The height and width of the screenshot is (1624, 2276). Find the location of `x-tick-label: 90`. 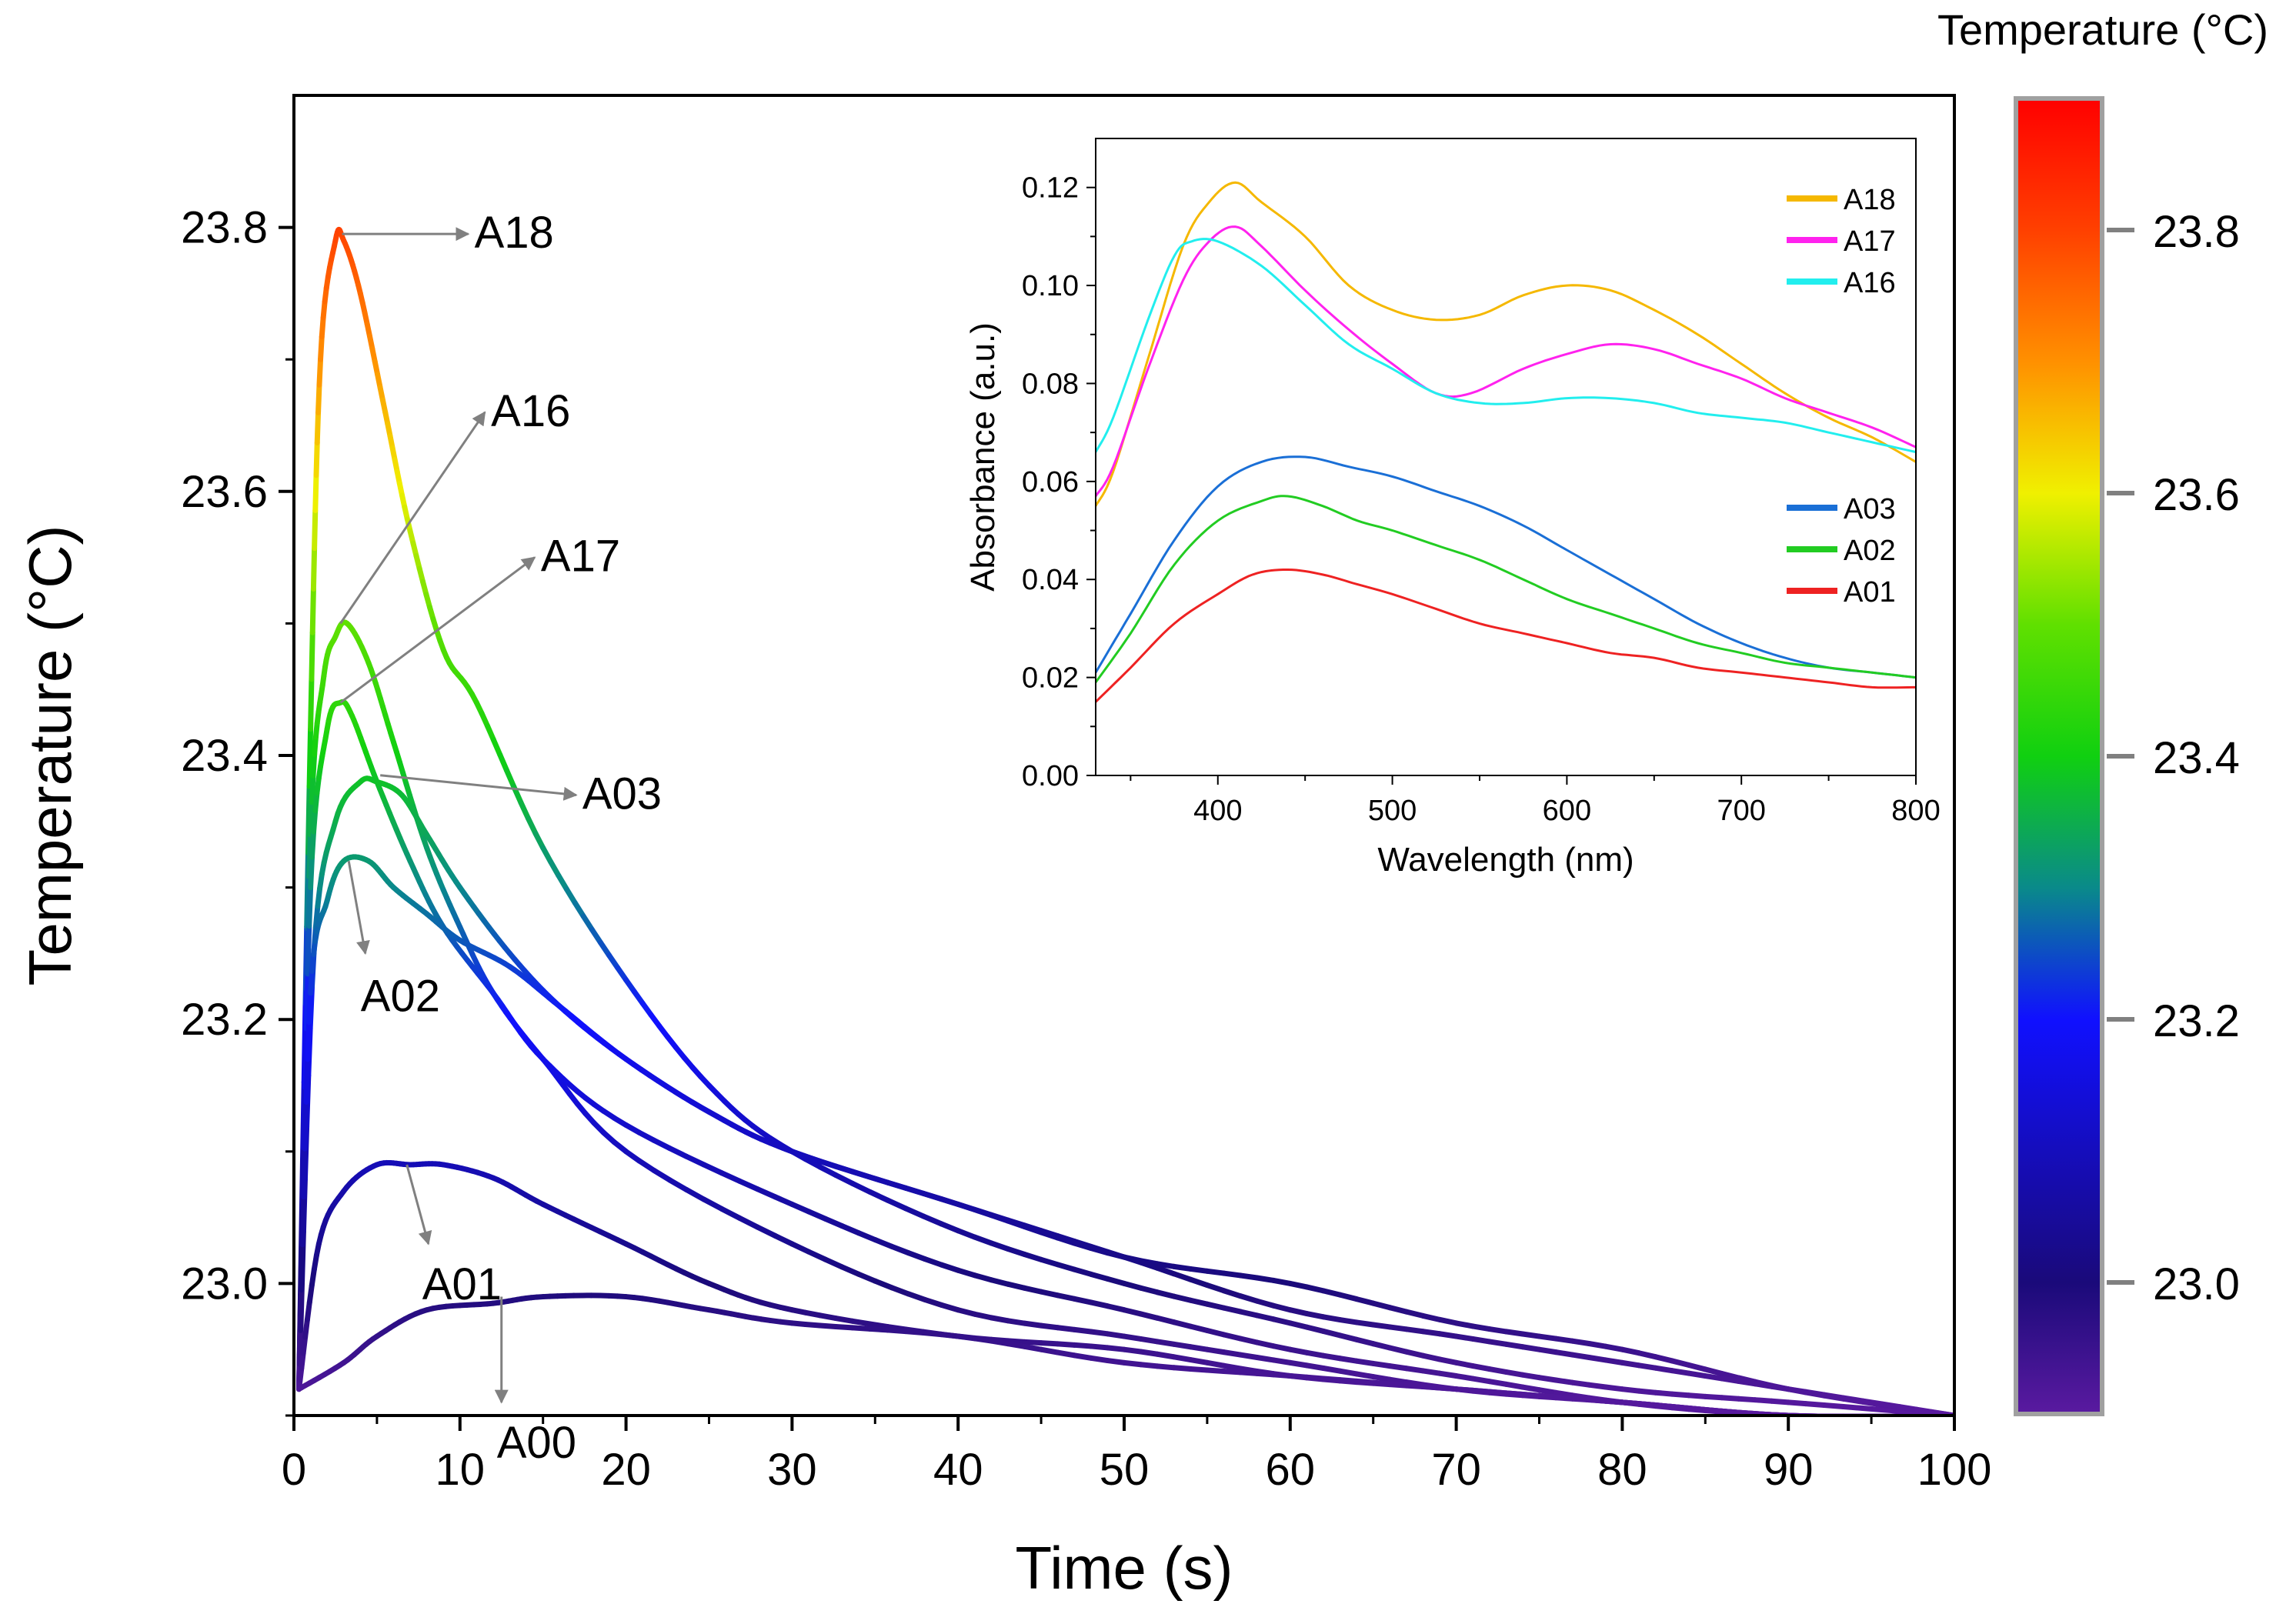

x-tick-label: 90 is located at coordinates (1789, 1470).